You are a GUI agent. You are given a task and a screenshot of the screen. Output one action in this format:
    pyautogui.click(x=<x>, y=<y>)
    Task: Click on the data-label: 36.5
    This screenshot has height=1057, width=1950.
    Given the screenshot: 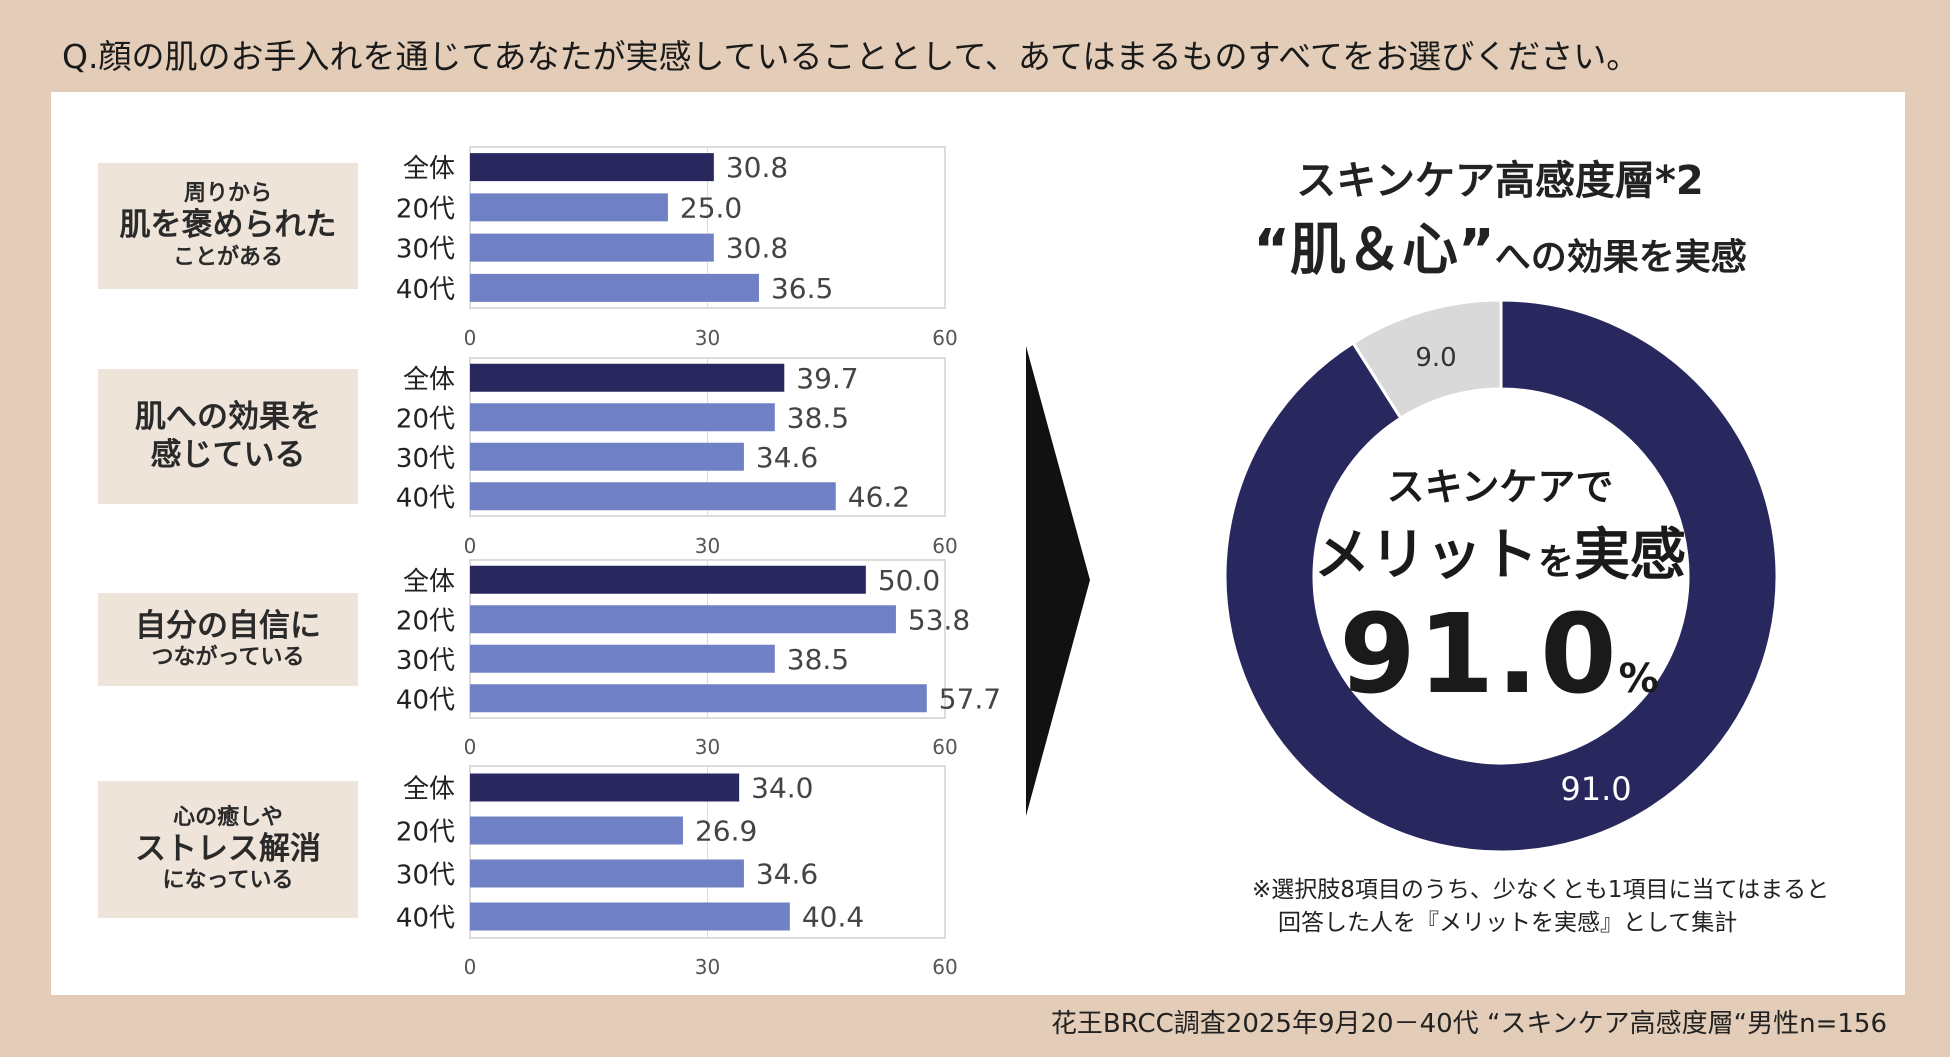 What is the action you would take?
    pyautogui.click(x=802, y=288)
    